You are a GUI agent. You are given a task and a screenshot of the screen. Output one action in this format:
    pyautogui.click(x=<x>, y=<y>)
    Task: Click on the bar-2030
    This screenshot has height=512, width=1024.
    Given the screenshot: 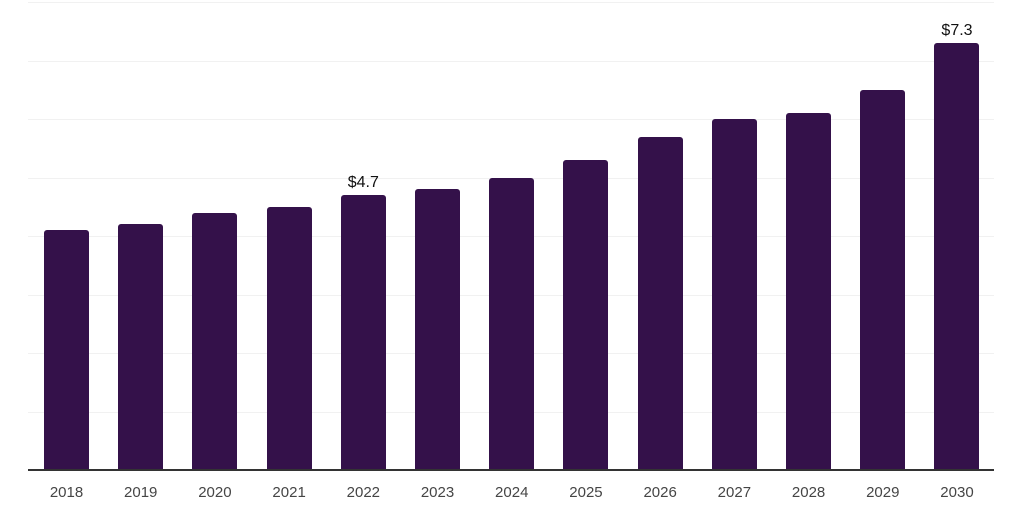 What is the action you would take?
    pyautogui.click(x=957, y=256)
    